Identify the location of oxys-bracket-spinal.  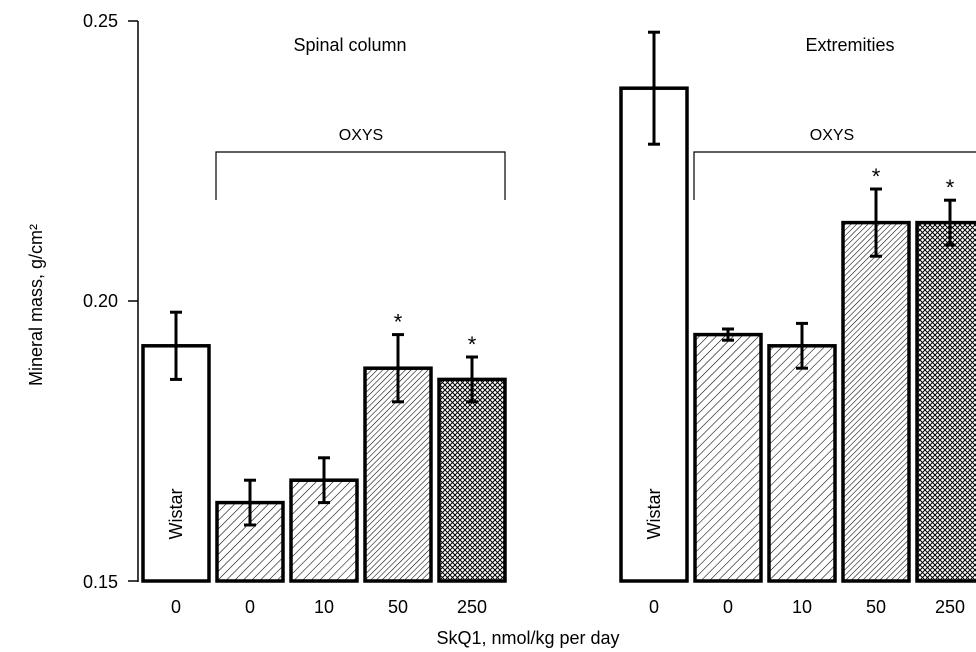
(360, 175).